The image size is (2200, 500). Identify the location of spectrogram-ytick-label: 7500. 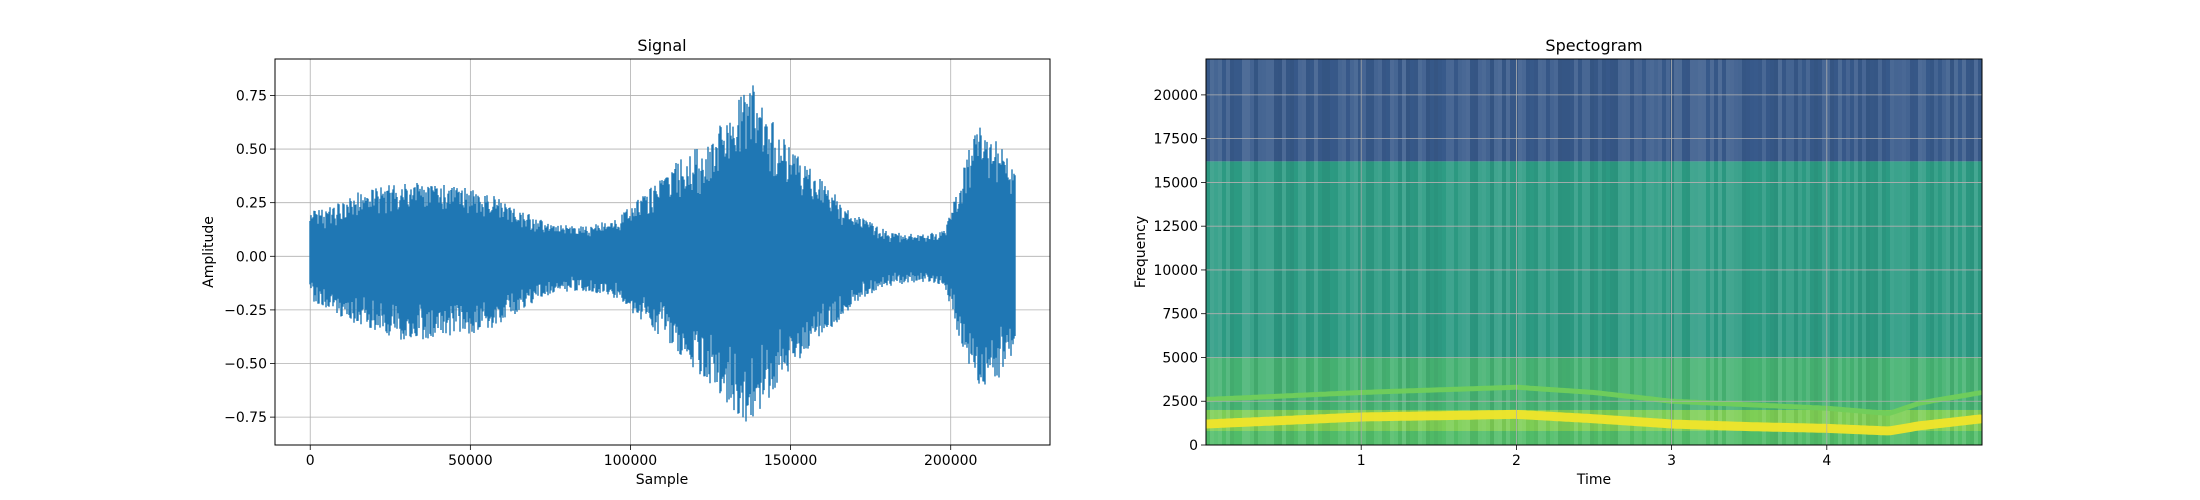
(1180, 315).